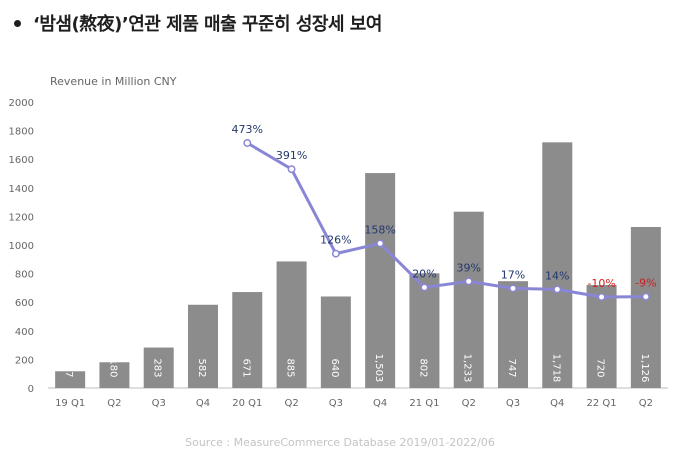  I want to click on growth-label: 39%, so click(468, 267).